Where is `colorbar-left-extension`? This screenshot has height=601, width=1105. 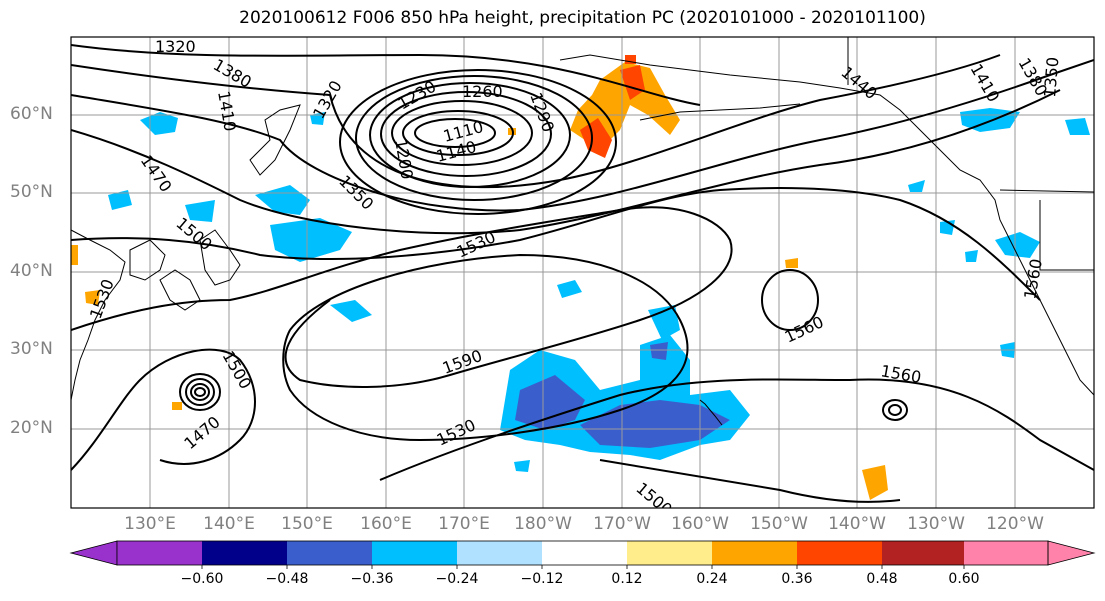 colorbar-left-extension is located at coordinates (93, 553).